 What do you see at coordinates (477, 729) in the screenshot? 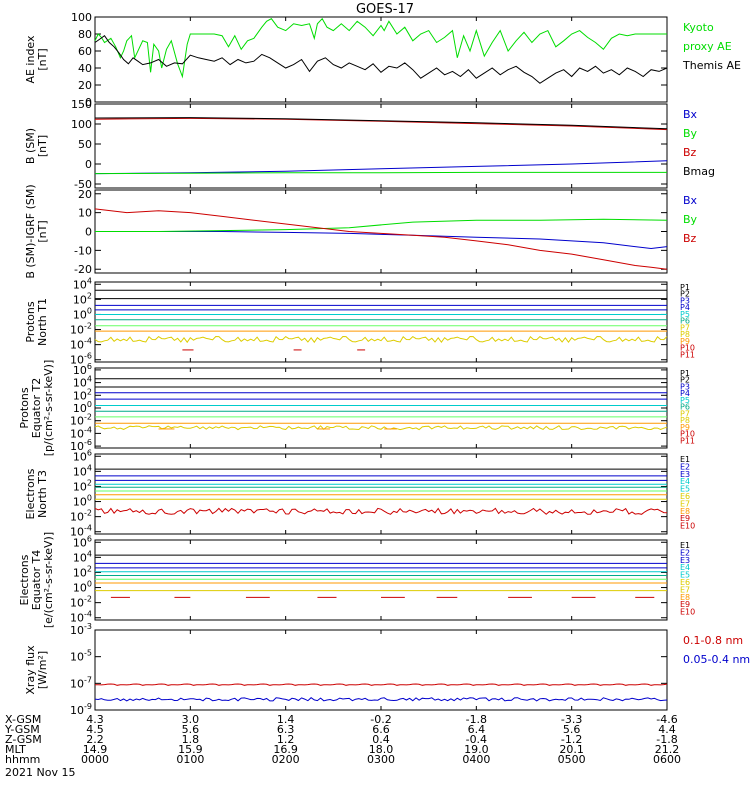
I see `orbit-value: 6.4` at bounding box center [477, 729].